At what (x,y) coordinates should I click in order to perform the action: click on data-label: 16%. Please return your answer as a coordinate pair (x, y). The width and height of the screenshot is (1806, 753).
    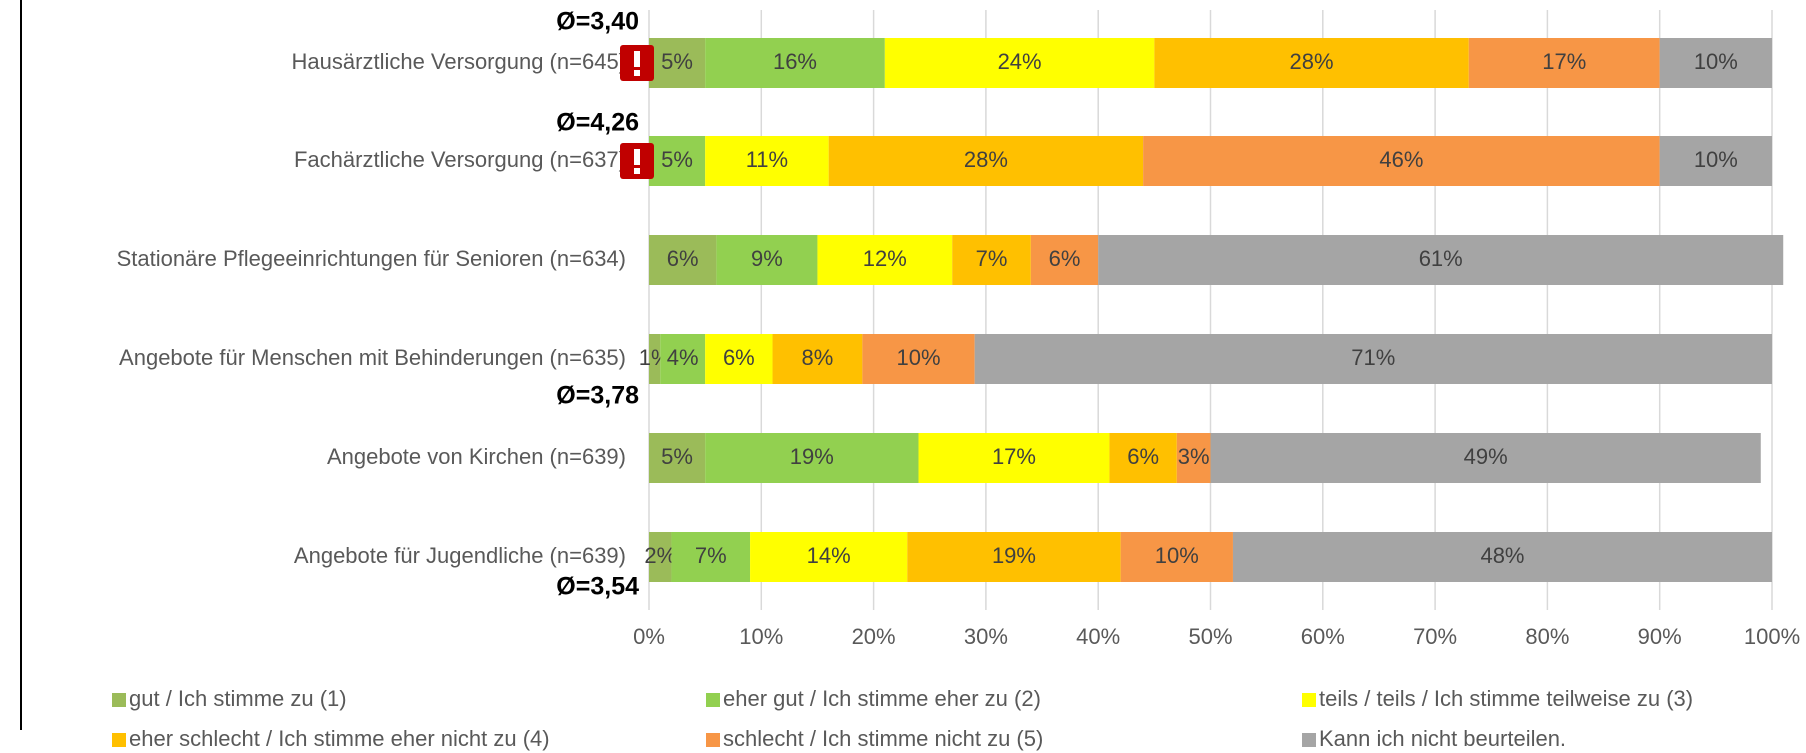
    Looking at the image, I should click on (795, 61).